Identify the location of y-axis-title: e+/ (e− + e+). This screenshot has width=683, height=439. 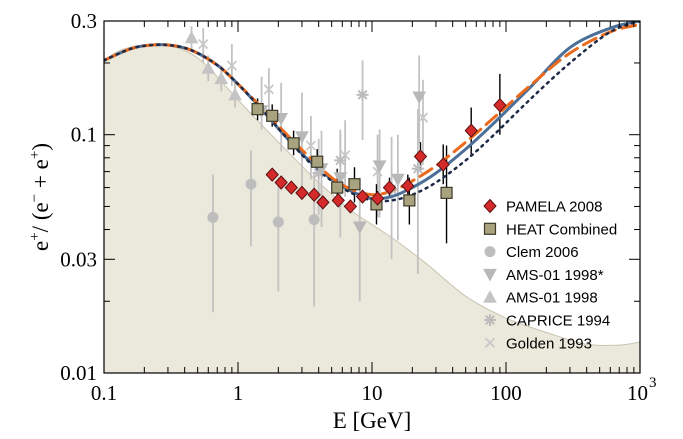
(40, 197).